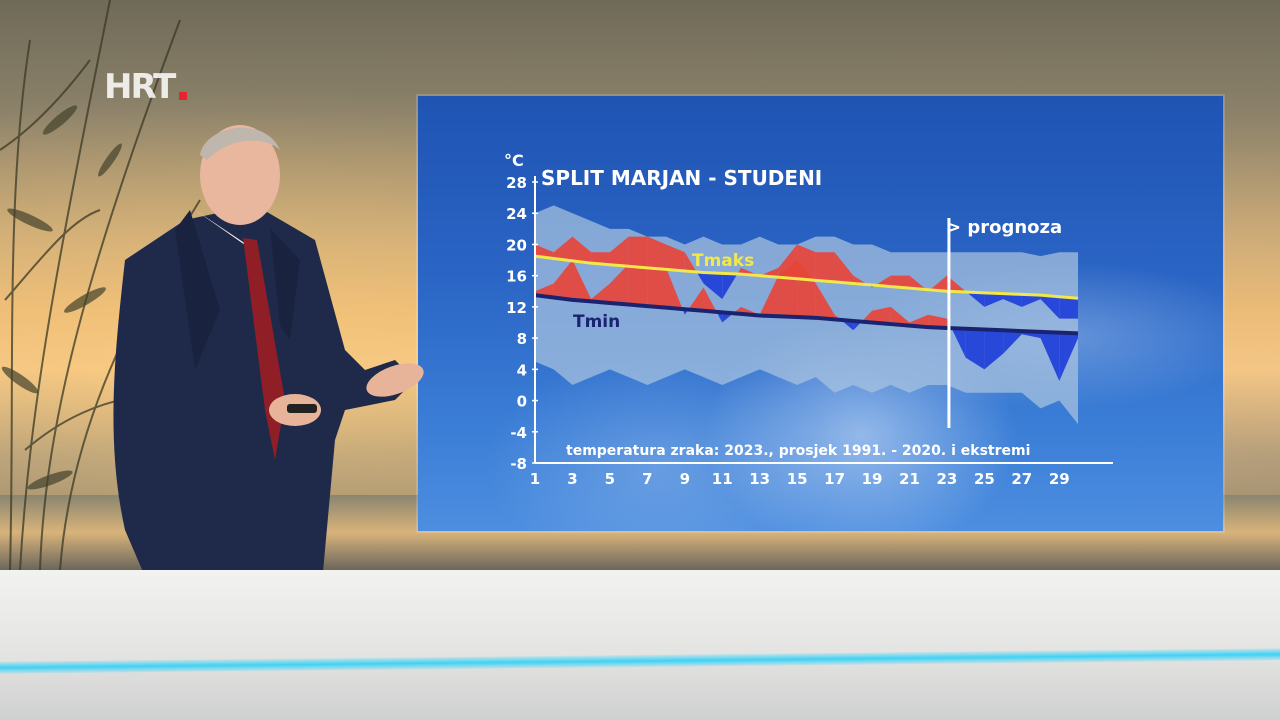 The image size is (1280, 720). Describe the element at coordinates (797, 479) in the screenshot. I see `x-tick-label: 15` at that location.